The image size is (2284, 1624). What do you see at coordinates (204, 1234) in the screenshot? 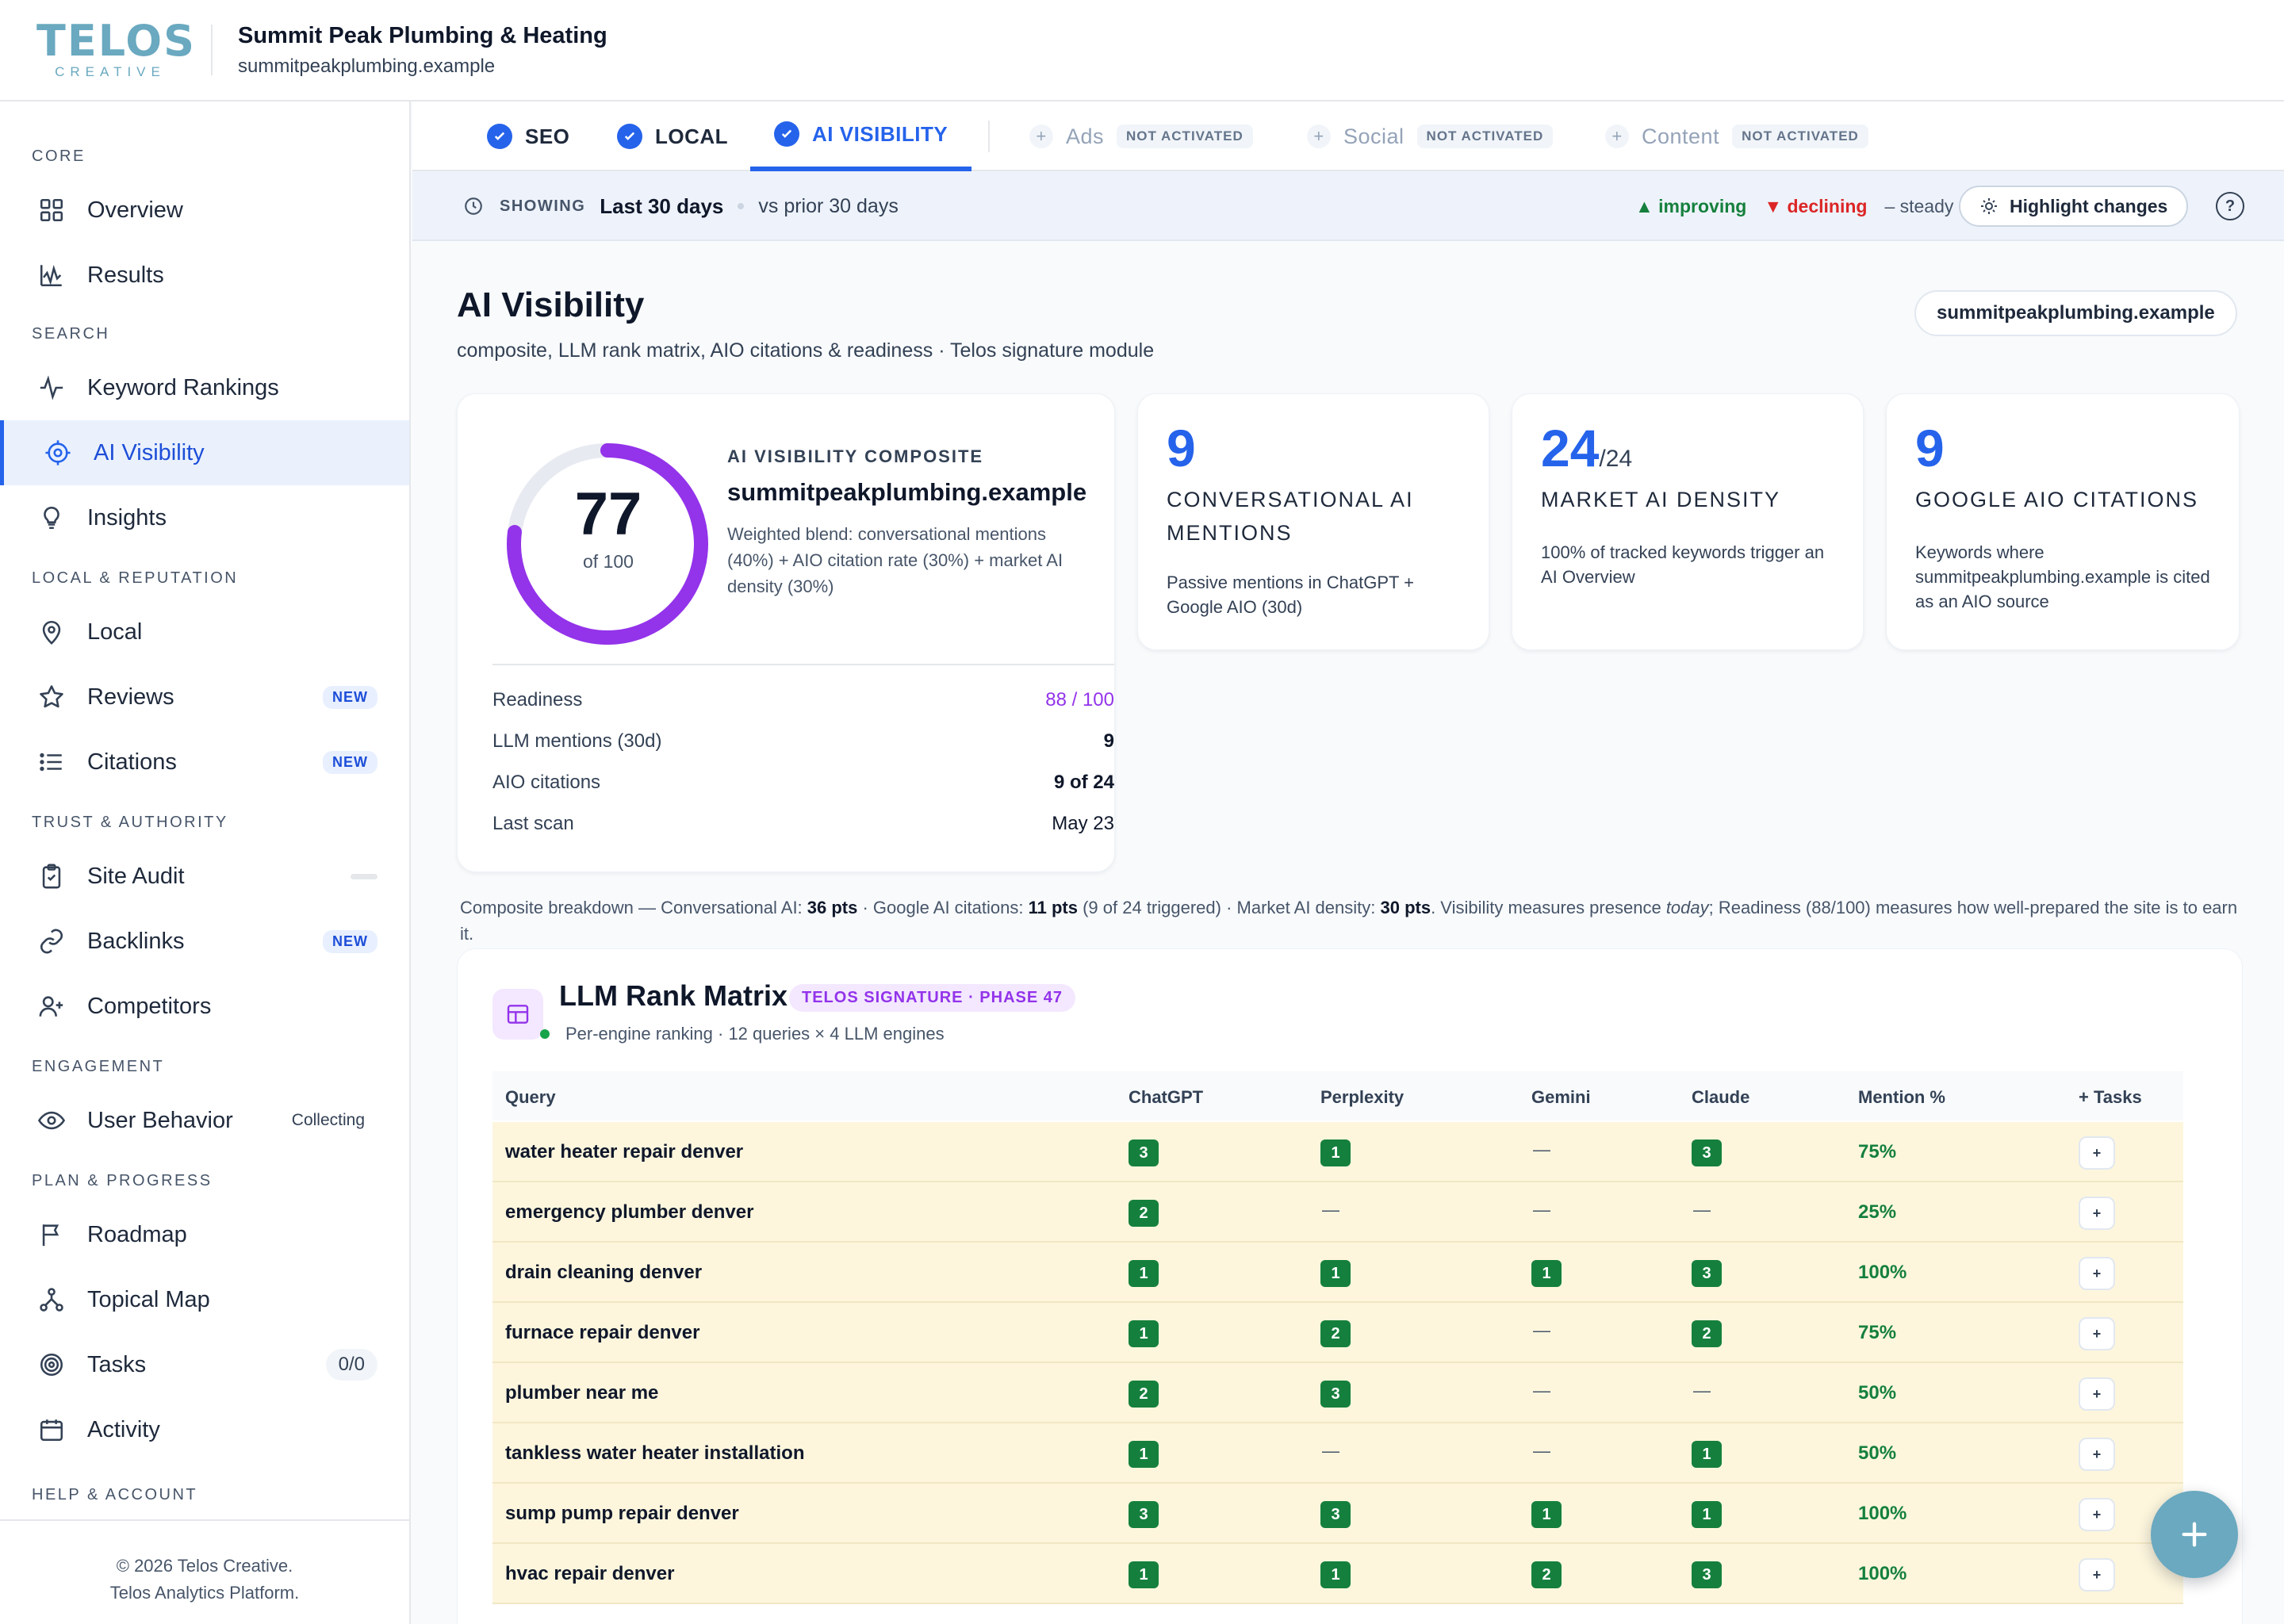
I see `sidebar-item-roadmap: Roadmap` at bounding box center [204, 1234].